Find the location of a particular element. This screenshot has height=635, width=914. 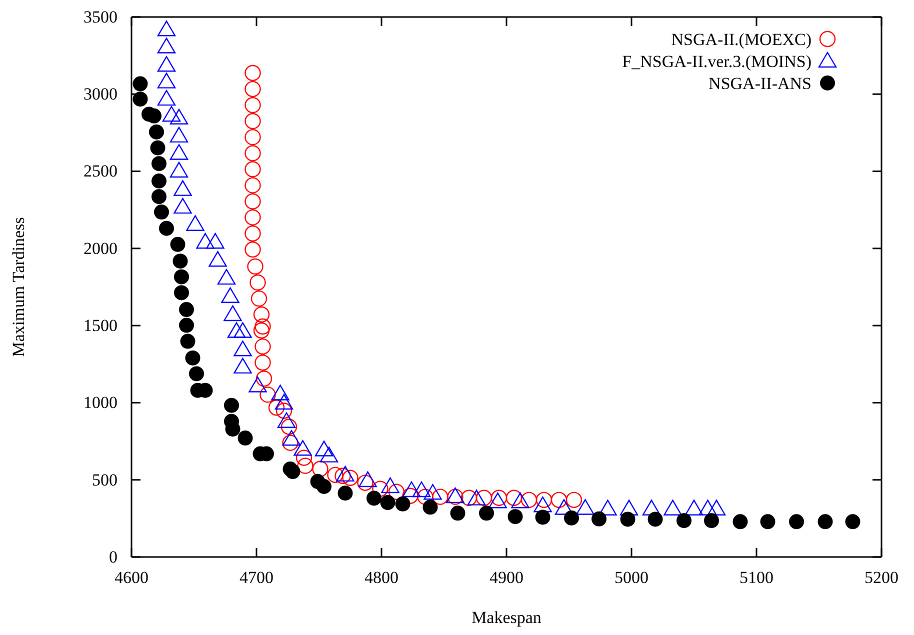

y-tick-label: 2500 is located at coordinates (101, 171).